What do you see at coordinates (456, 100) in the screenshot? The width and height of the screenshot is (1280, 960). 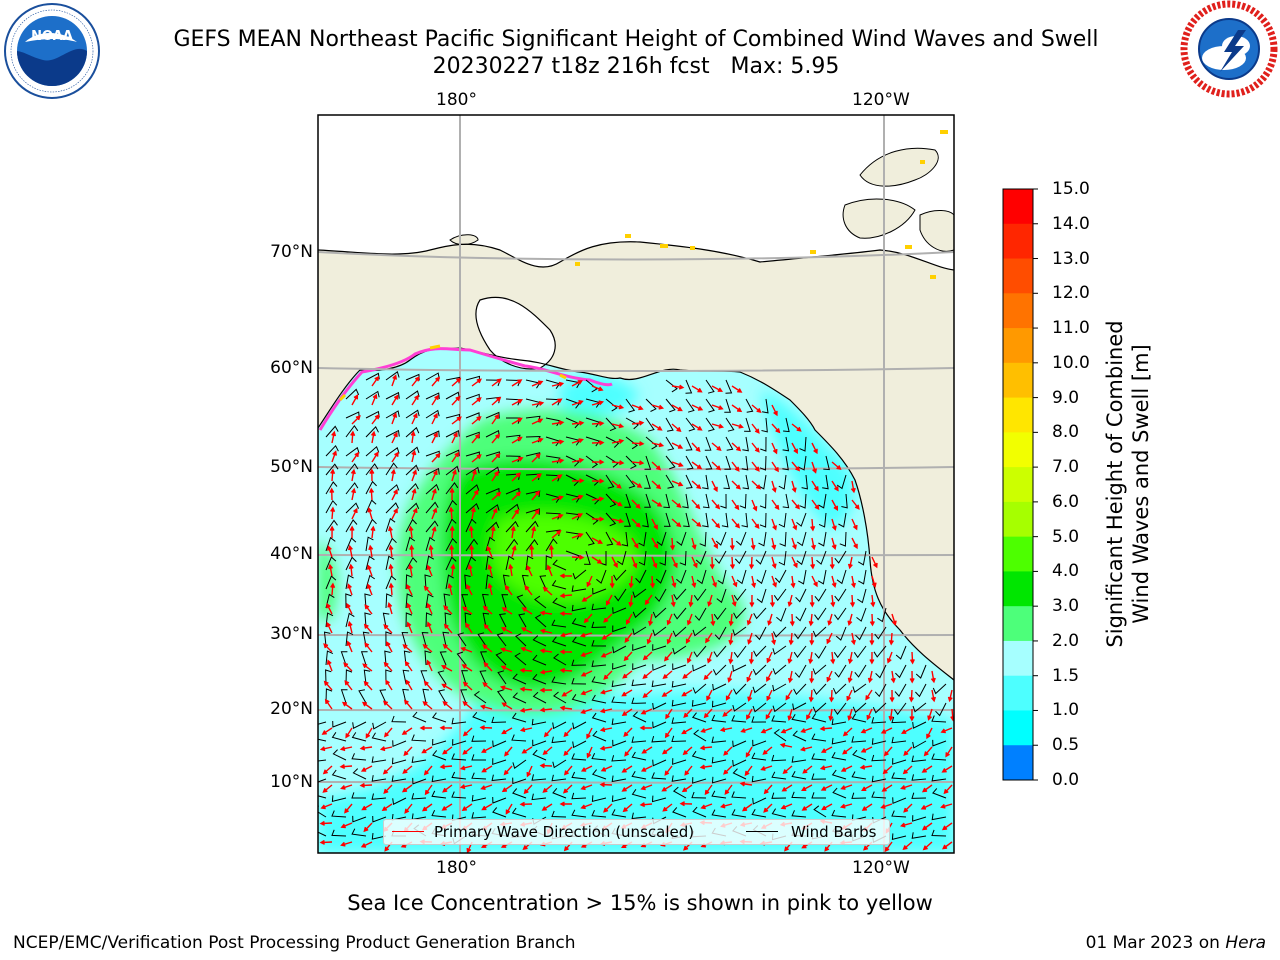 I see `lon-label-top-180: 180°` at bounding box center [456, 100].